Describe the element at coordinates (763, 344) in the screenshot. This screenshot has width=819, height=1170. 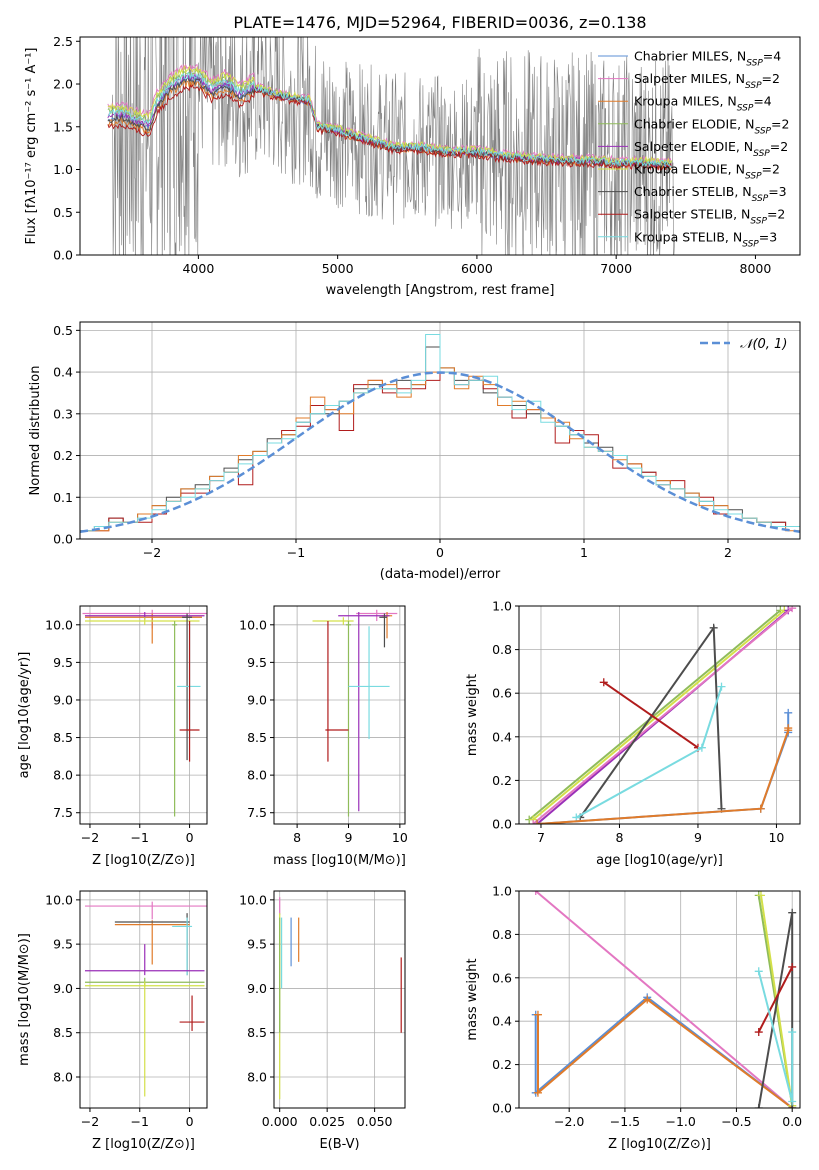
I see `legend-entry-label: 𝒩(0, 1)` at that location.